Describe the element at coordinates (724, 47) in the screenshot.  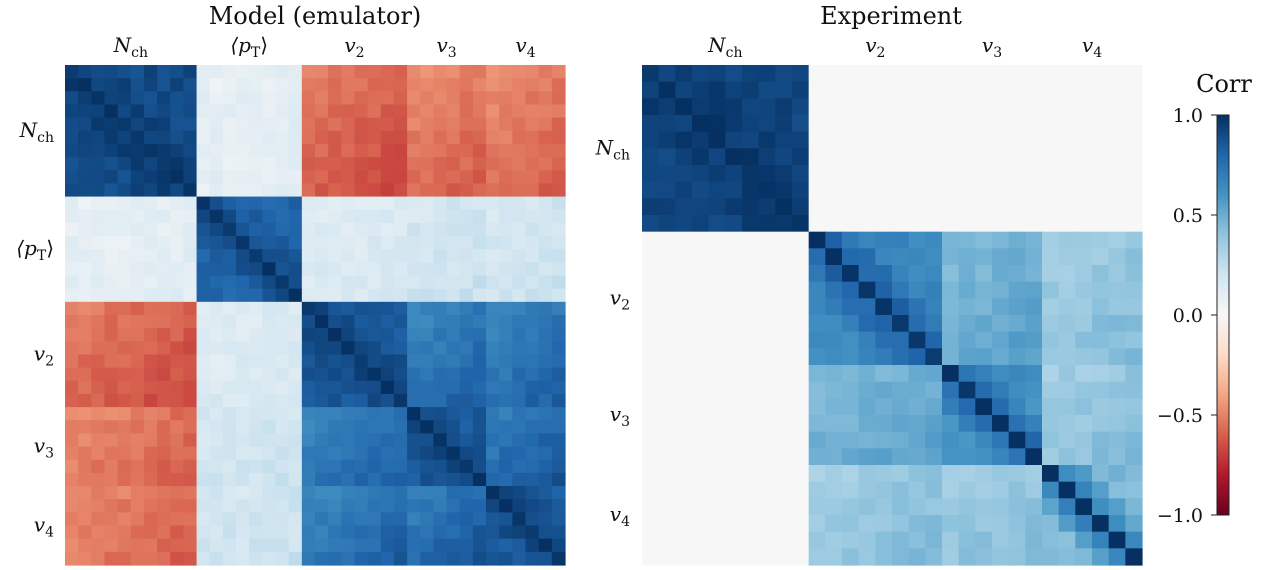
I see `column-label: Nch` at that location.